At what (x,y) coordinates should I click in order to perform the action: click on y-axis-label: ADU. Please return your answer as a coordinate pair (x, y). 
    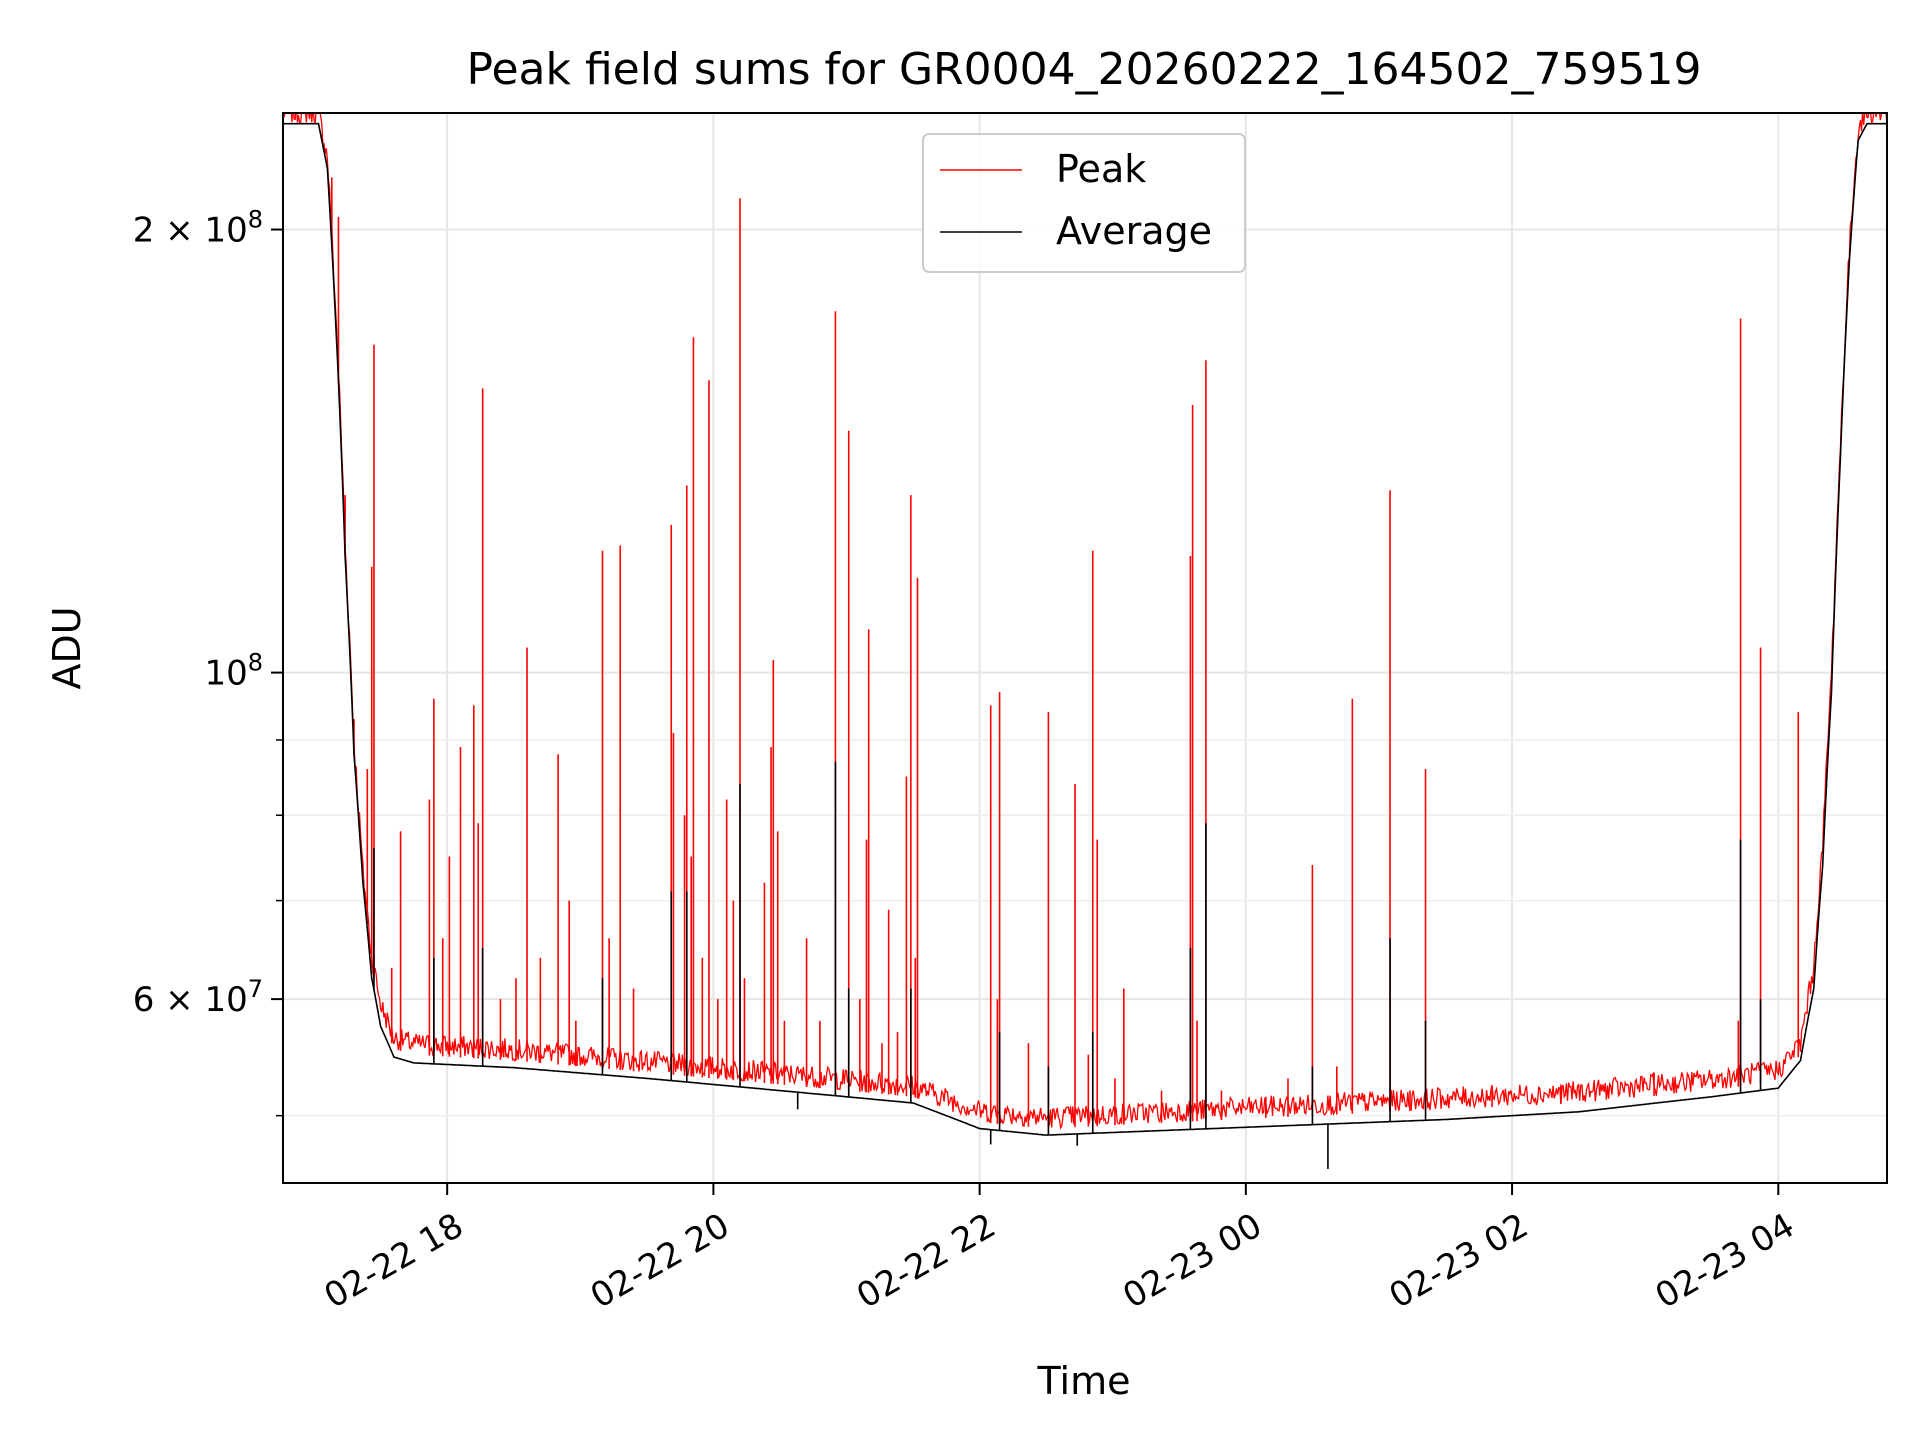
    Looking at the image, I should click on (67, 647).